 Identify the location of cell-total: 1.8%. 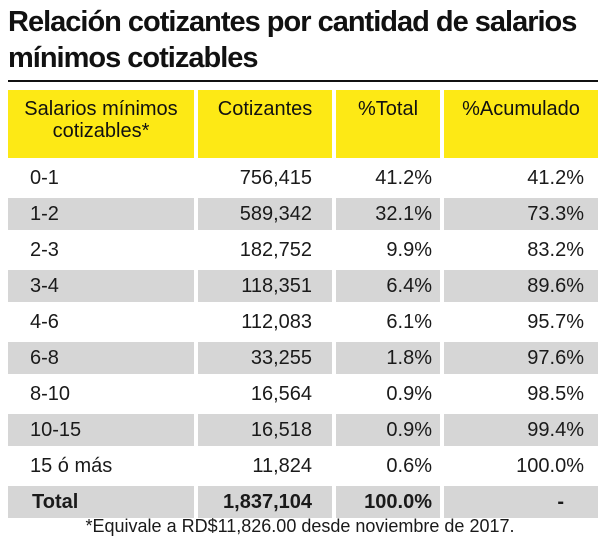
(390, 356).